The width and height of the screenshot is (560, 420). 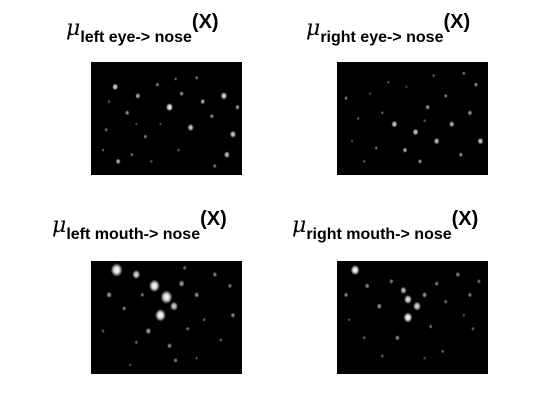 I want to click on panel-3-image, so click(x=166, y=317).